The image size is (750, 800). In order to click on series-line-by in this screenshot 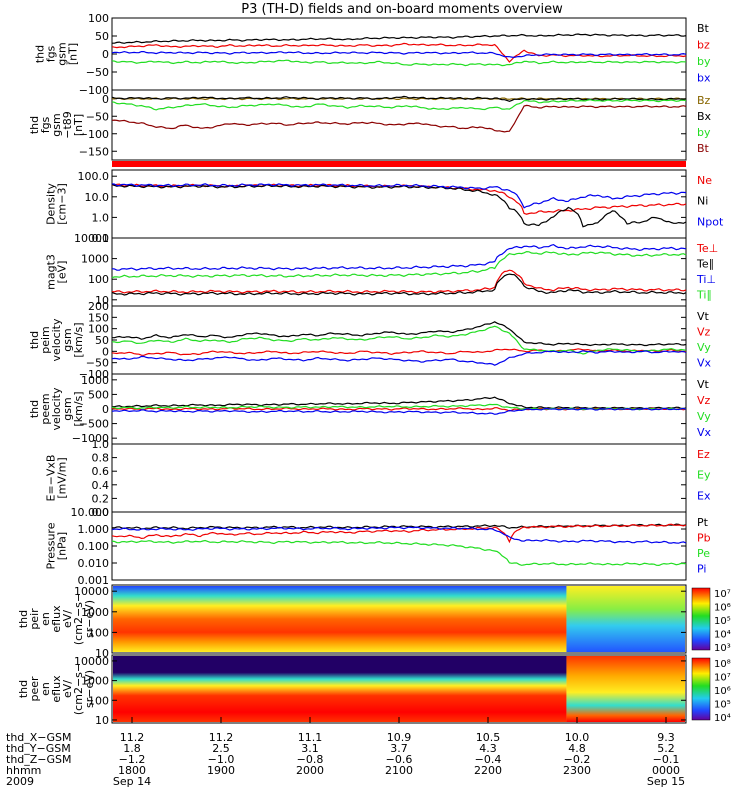, I will do `click(399, 105)`.